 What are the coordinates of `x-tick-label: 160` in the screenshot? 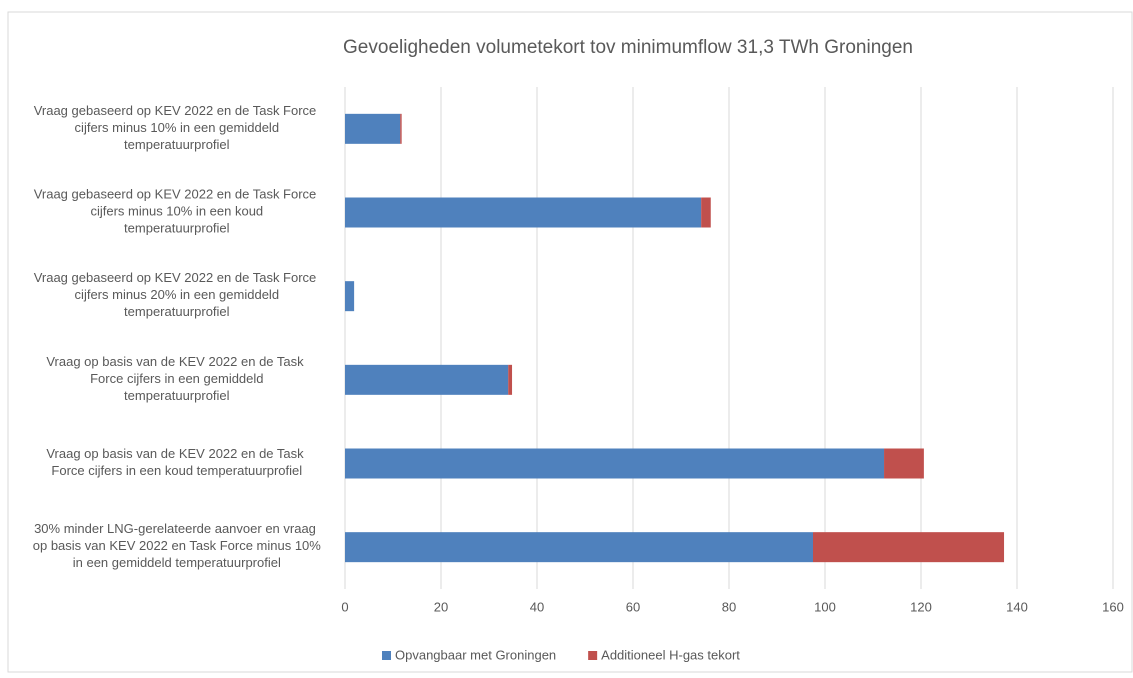 It's located at (1113, 606).